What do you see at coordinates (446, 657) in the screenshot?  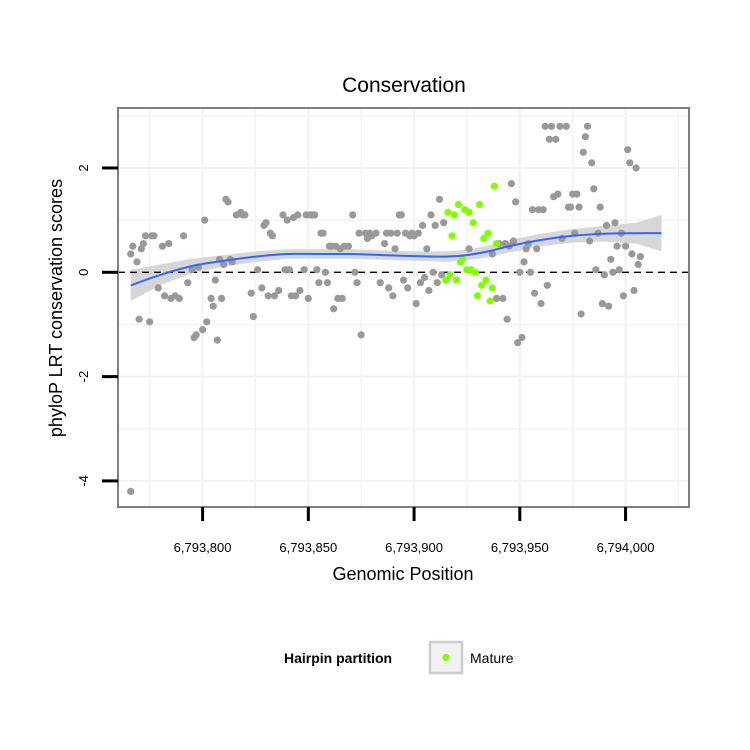 I see `legend-marker-mature` at bounding box center [446, 657].